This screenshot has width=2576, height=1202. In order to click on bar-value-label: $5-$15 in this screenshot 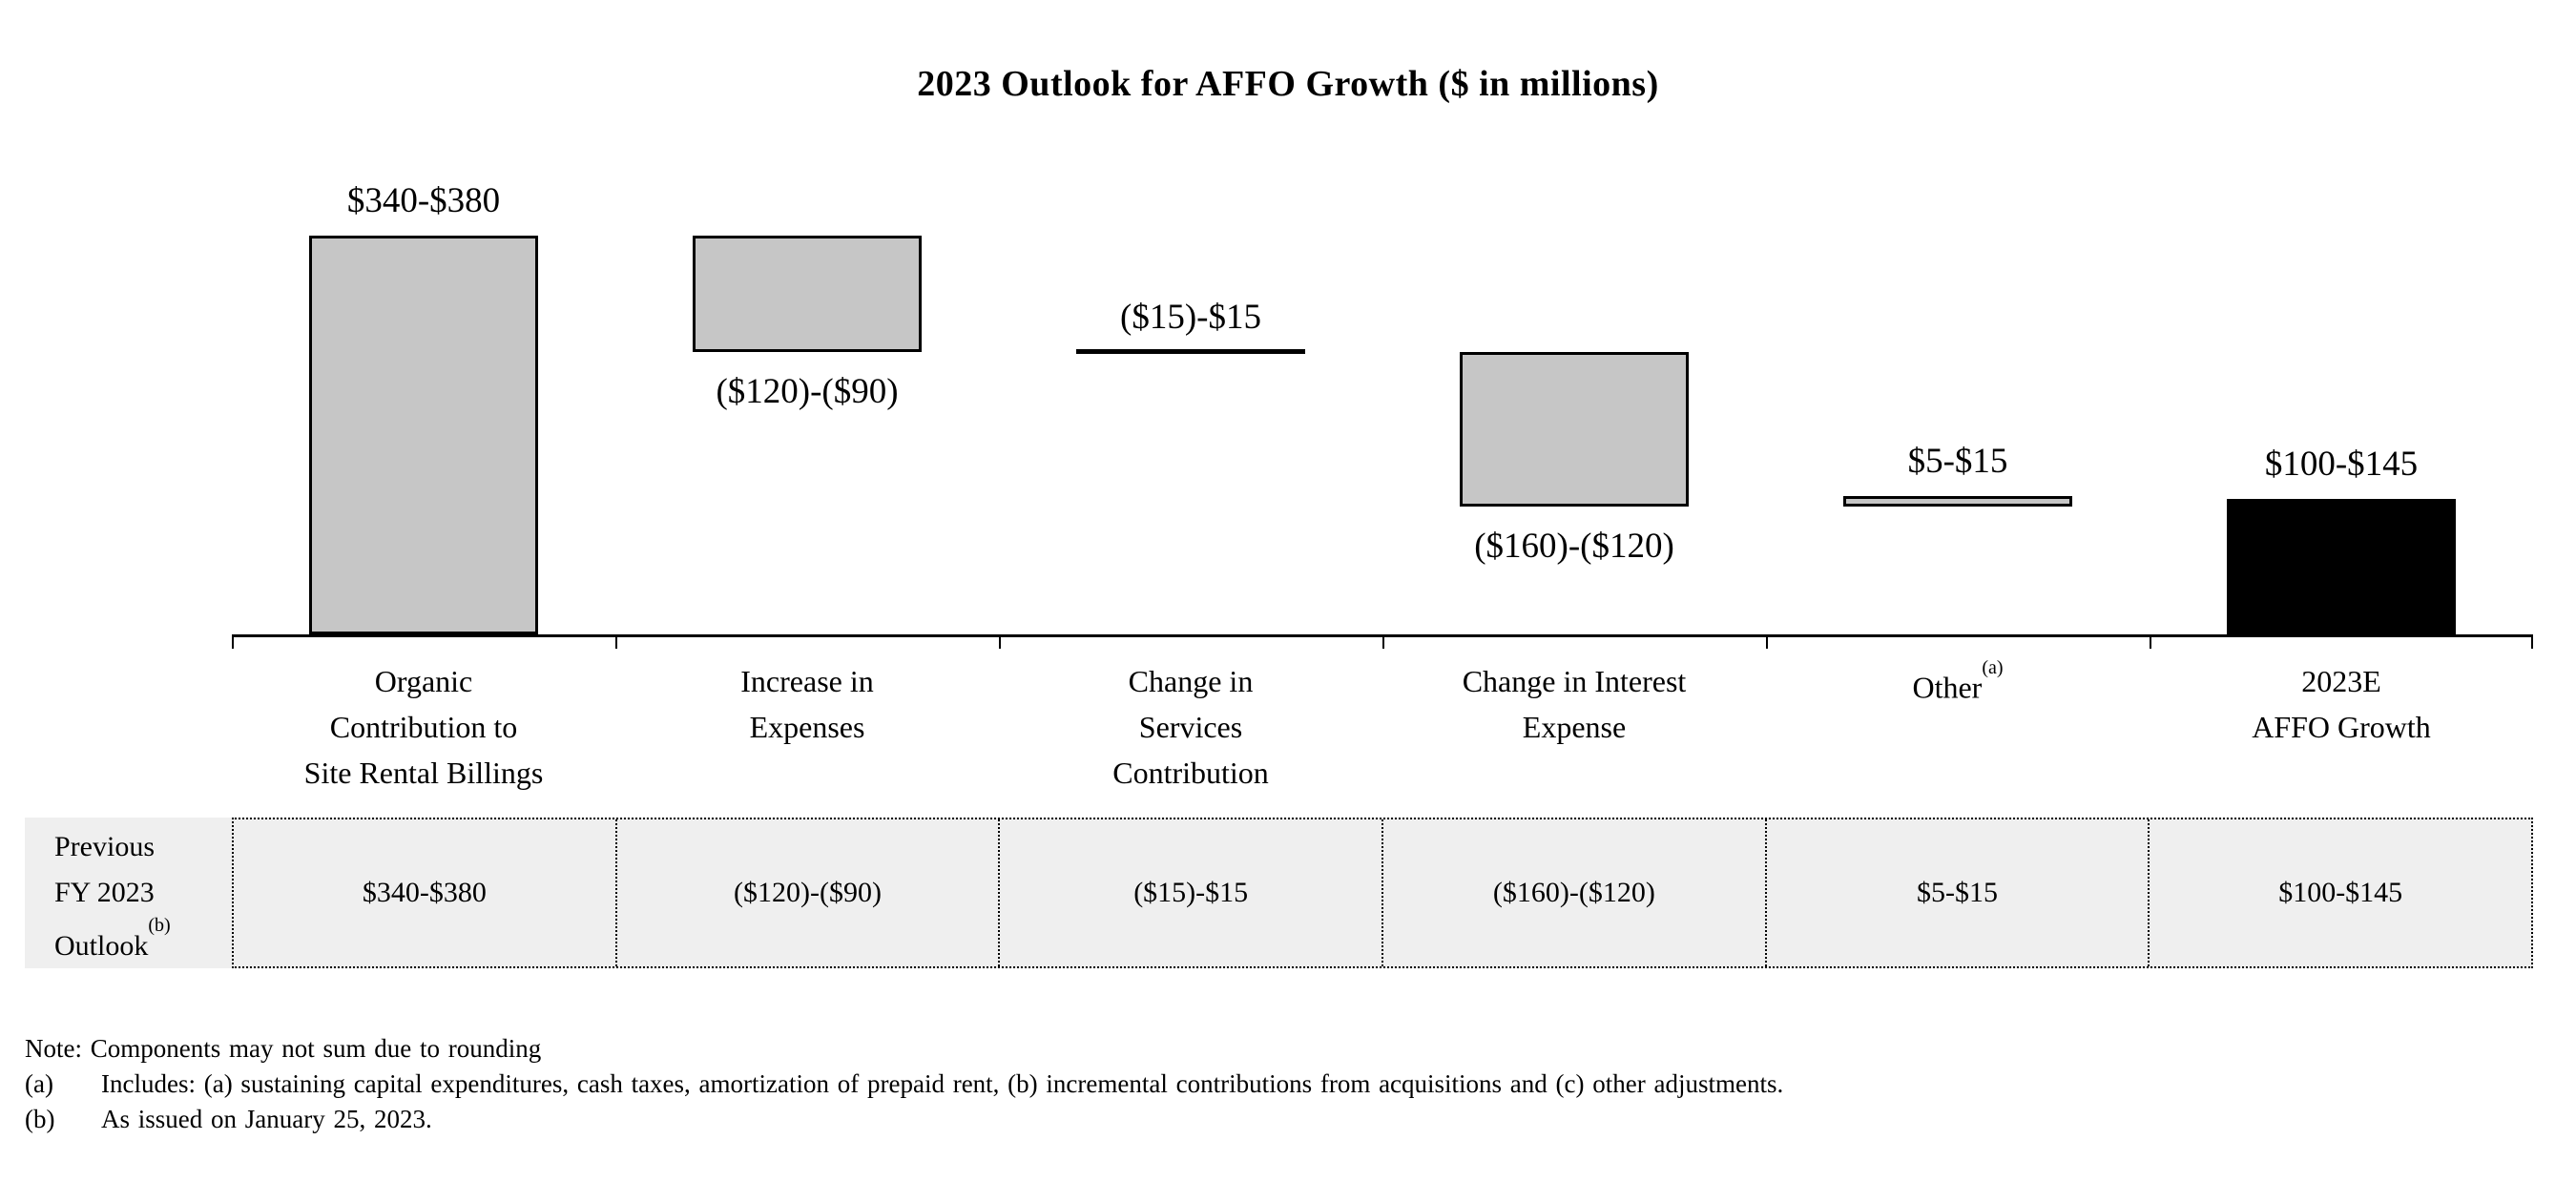, I will do `click(1957, 461)`.